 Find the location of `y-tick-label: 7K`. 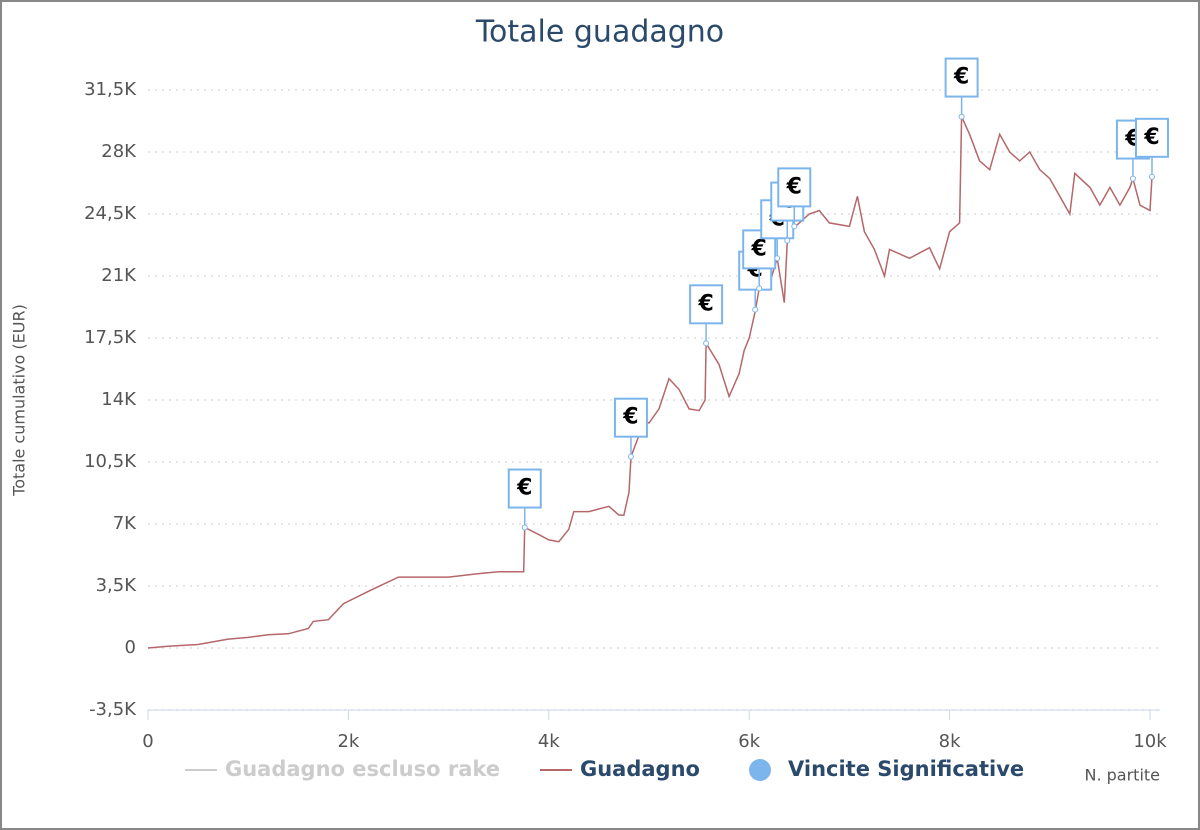

y-tick-label: 7K is located at coordinates (125, 523).